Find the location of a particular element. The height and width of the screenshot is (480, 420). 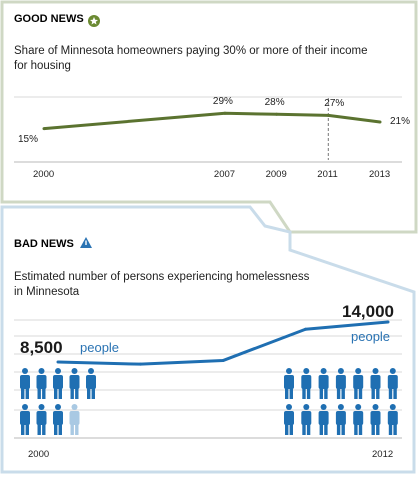

bad-chart-point-2000 is located at coordinates (58, 362).